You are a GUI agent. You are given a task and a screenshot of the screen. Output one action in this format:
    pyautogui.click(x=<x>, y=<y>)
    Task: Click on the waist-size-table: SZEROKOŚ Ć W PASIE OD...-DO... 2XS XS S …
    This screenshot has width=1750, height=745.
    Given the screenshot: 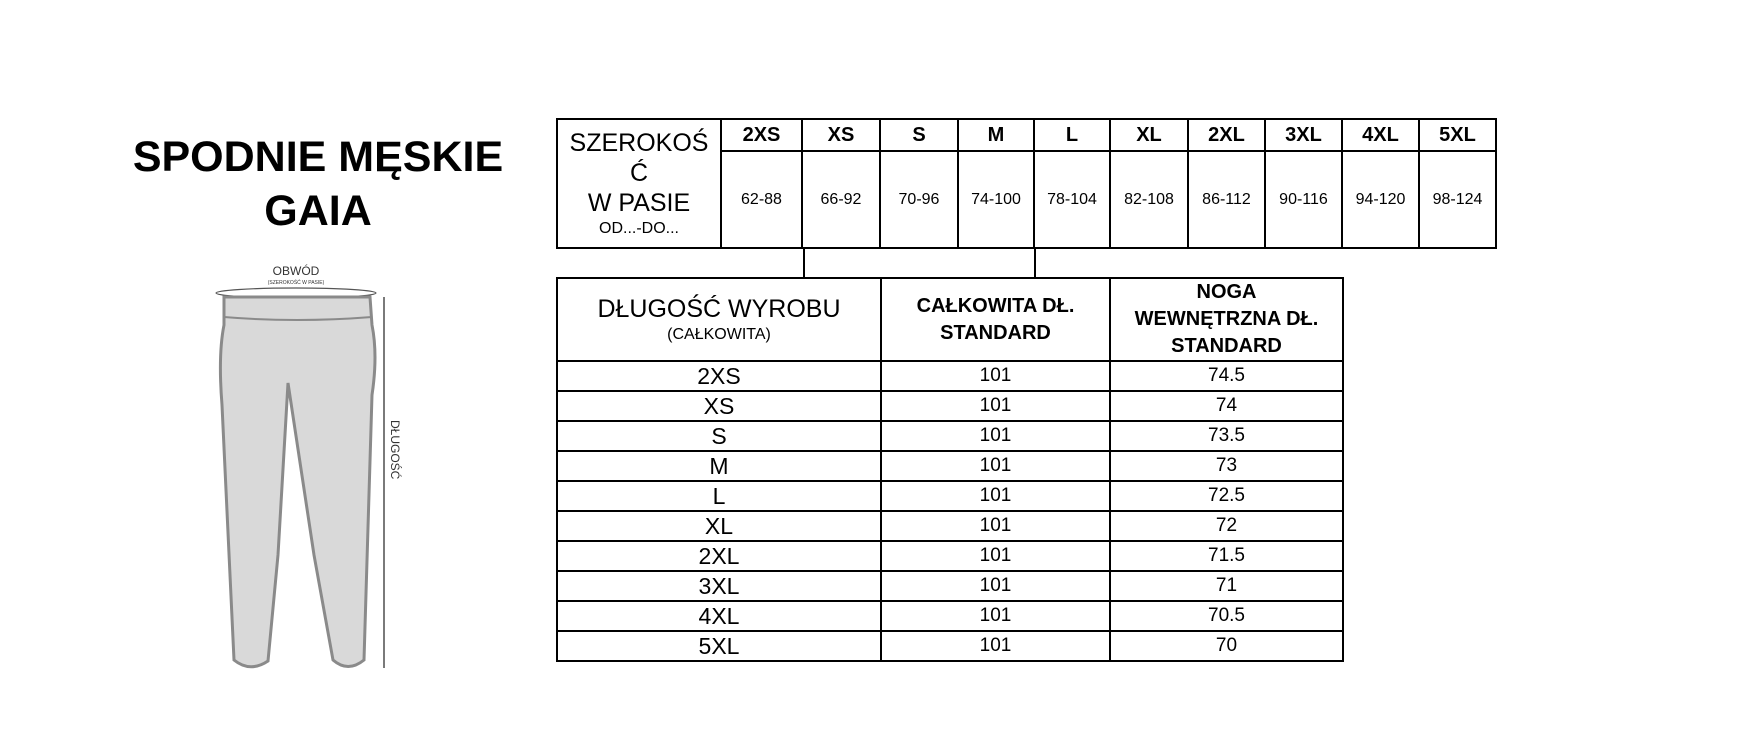 What is the action you would take?
    pyautogui.click(x=1026, y=183)
    